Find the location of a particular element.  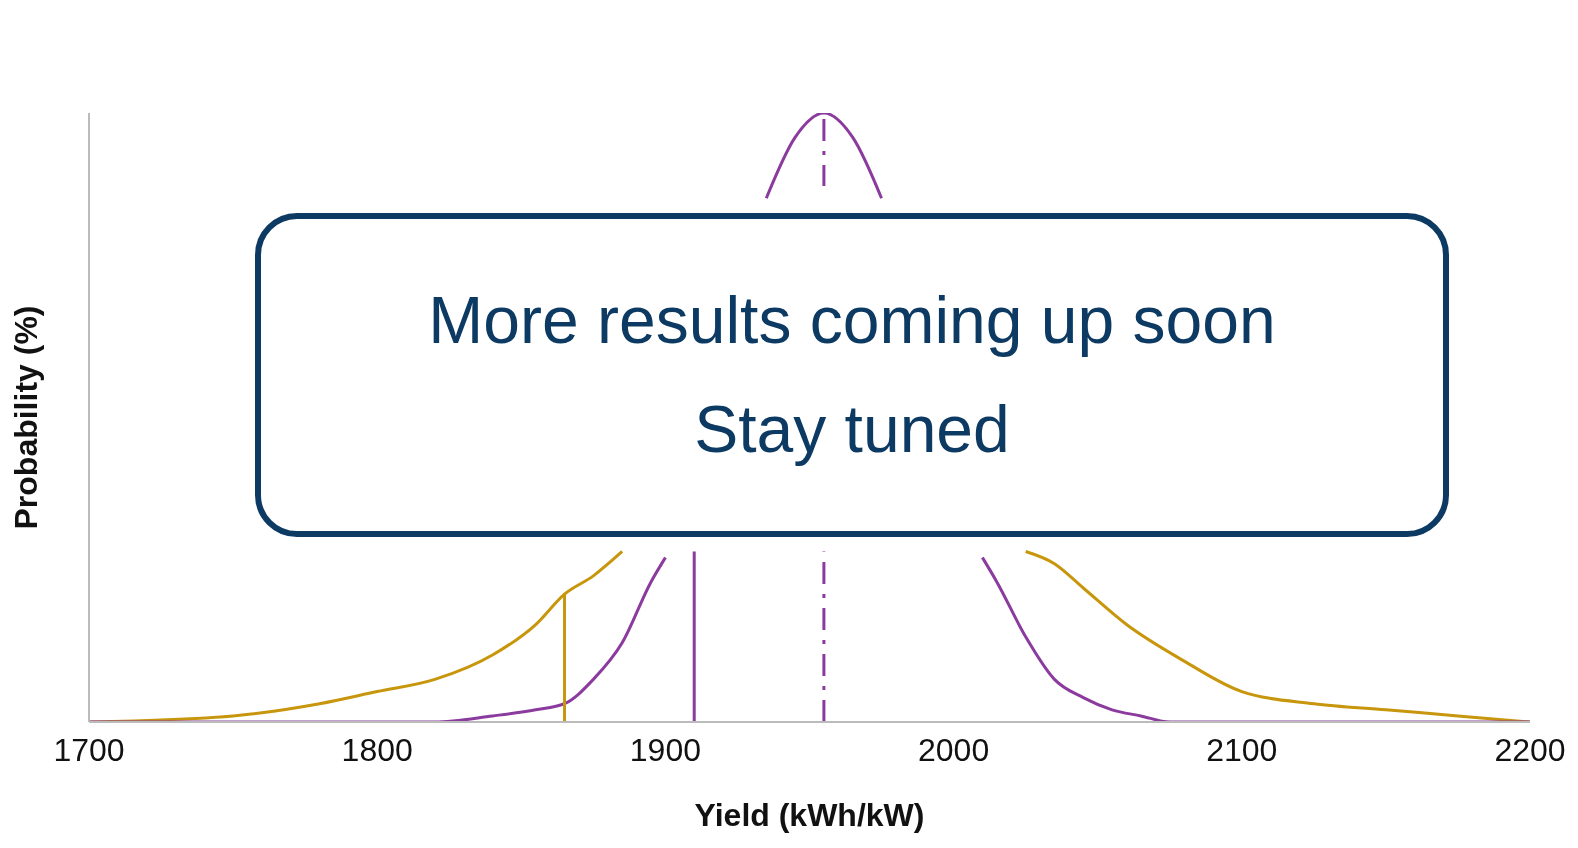

x-tick-label: 1700 is located at coordinates (89, 749).